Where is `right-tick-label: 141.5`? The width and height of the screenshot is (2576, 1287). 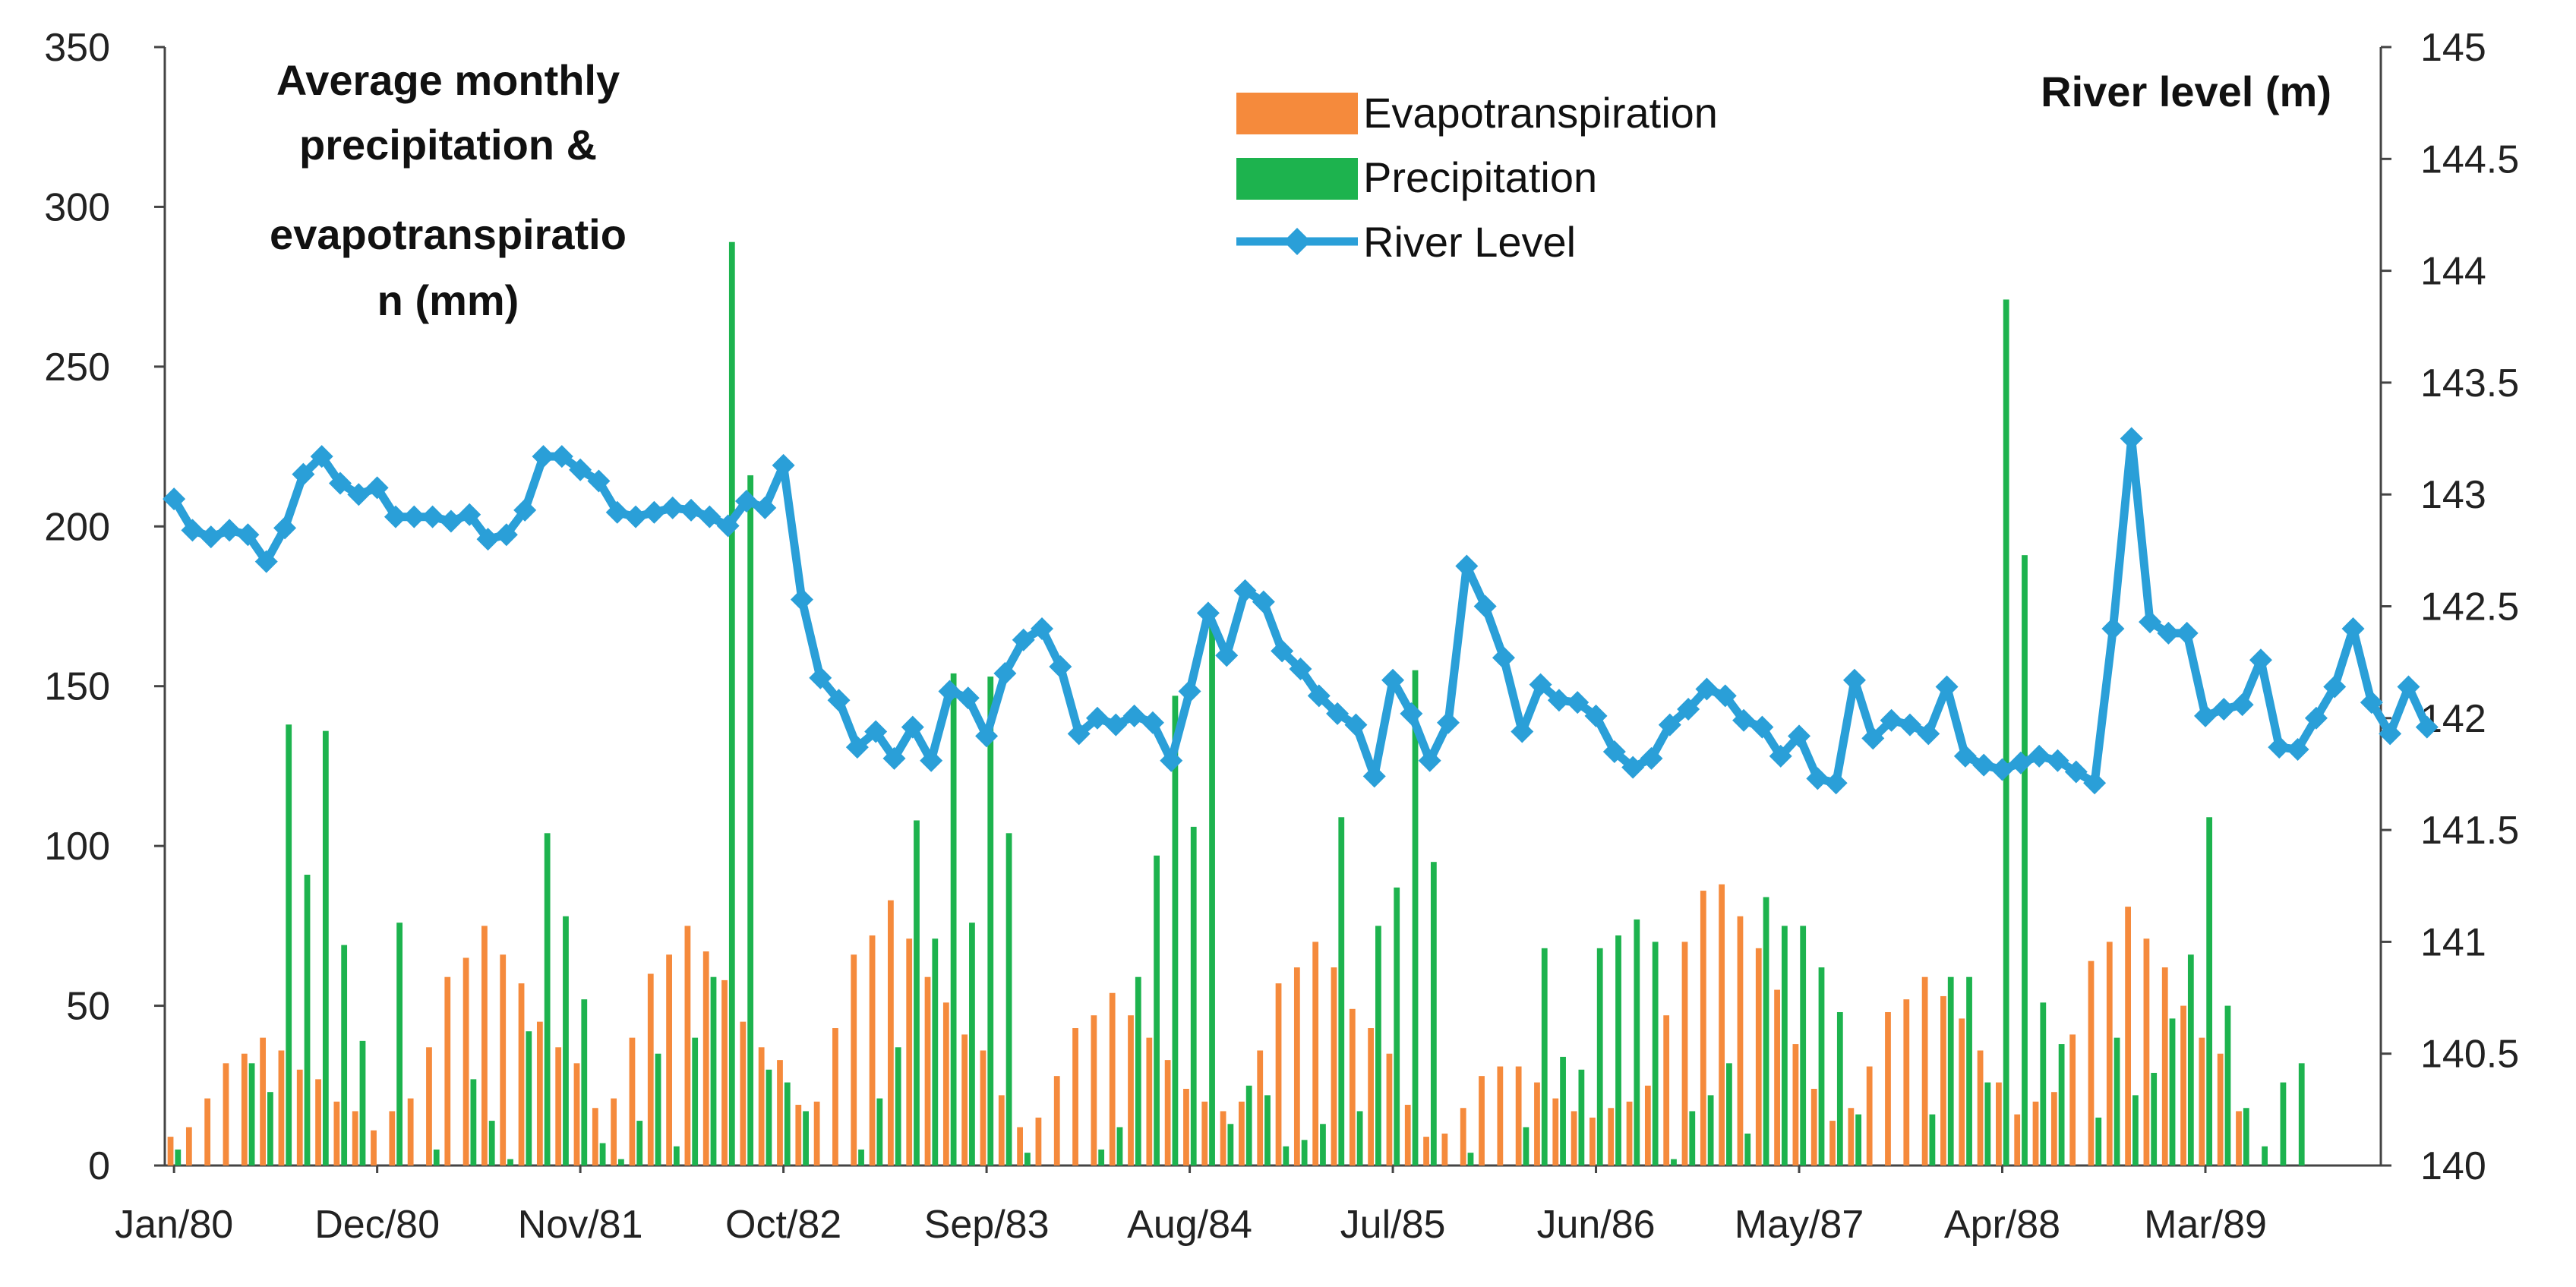 right-tick-label: 141.5 is located at coordinates (2469, 831).